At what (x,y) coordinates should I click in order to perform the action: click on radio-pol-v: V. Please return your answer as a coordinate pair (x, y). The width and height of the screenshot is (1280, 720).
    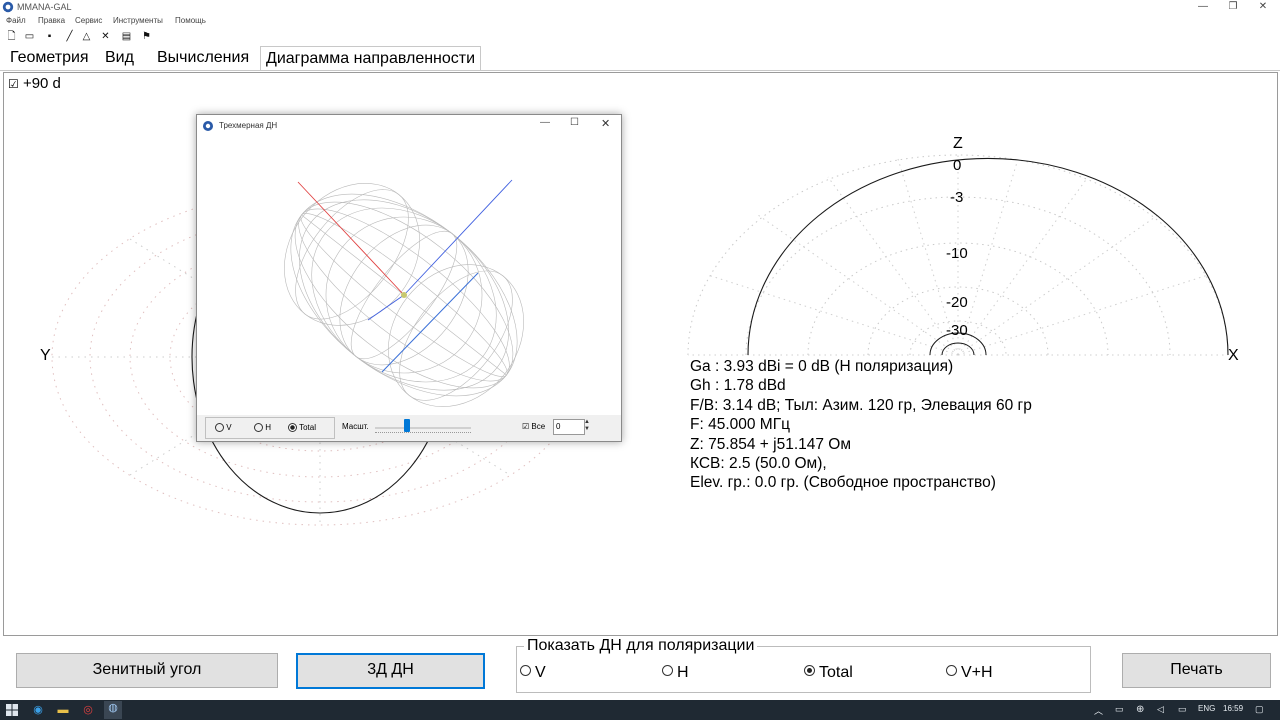
    Looking at the image, I should click on (533, 673).